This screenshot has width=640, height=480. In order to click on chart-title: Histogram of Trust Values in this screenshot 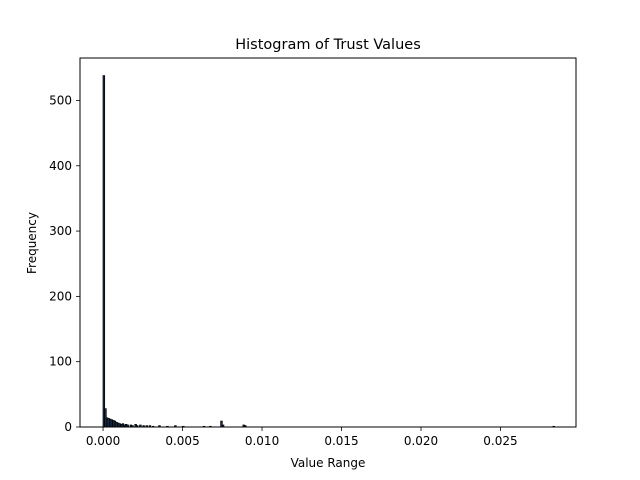, I will do `click(328, 45)`.